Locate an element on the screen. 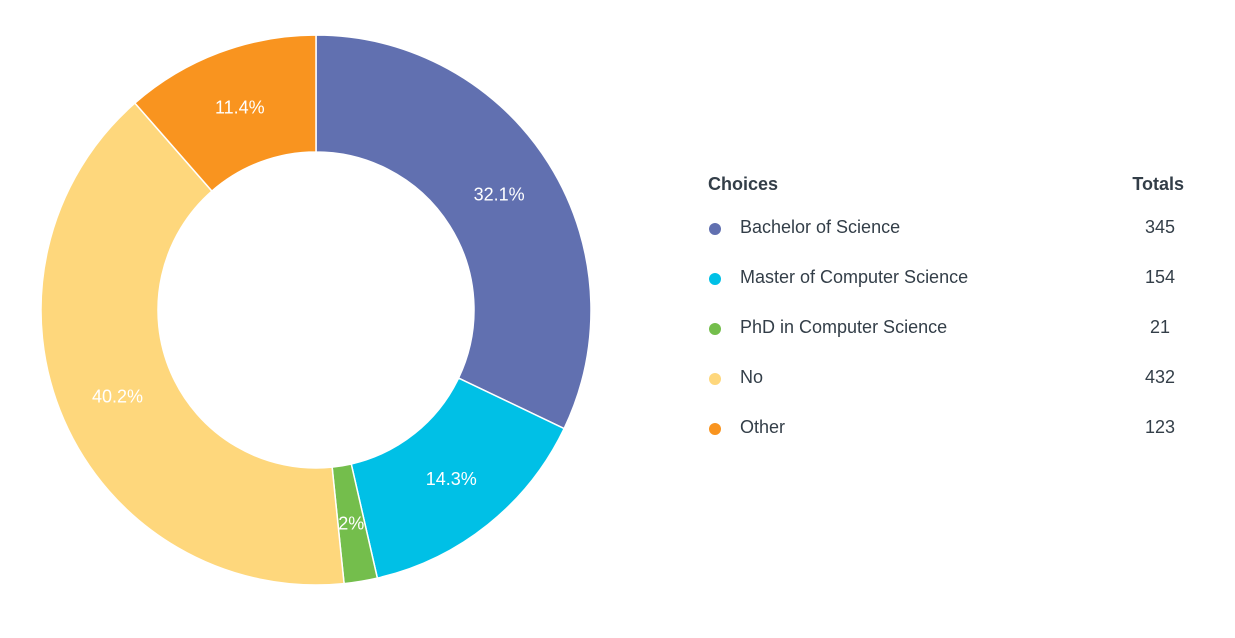 The image size is (1235, 638). legend-row-master-of-computer-science: Master of Computer Science 154 is located at coordinates (948, 275).